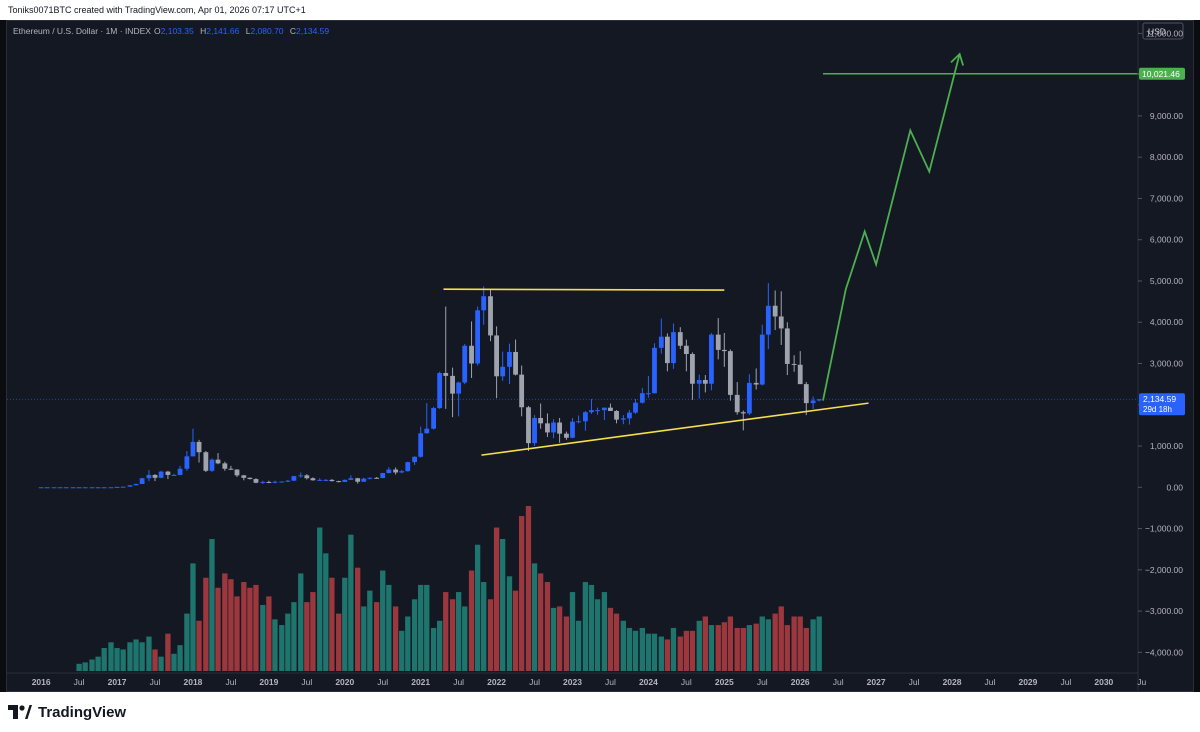  What do you see at coordinates (67, 712) in the screenshot?
I see `tradingview-logo: TradingView` at bounding box center [67, 712].